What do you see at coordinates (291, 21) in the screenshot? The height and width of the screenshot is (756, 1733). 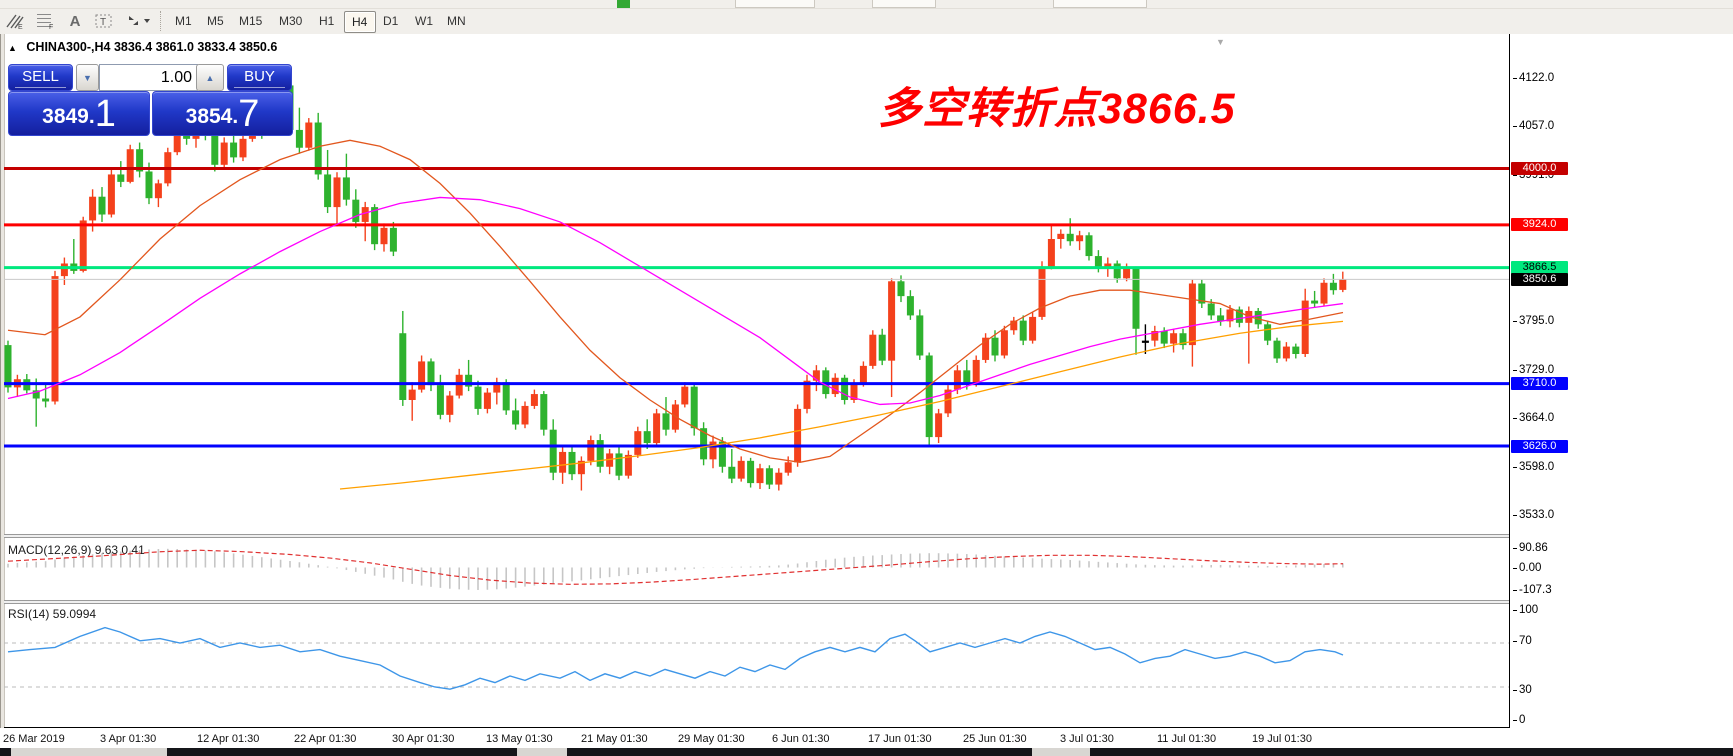 I see `timeframe-button-M30: M30` at bounding box center [291, 21].